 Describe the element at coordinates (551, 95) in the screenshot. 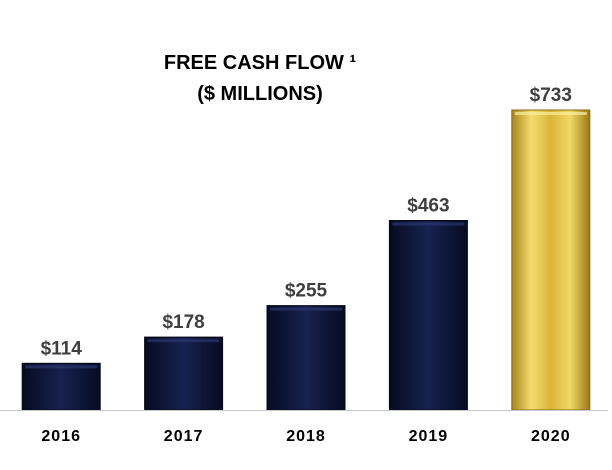

I see `data-label-2020: $733` at that location.